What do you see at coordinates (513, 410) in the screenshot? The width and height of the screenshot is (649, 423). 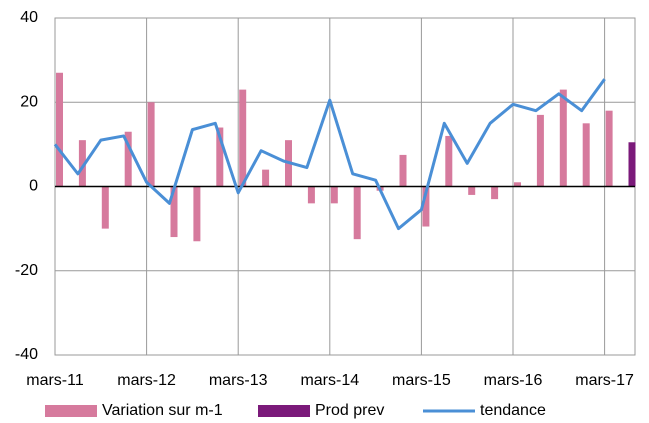 I see `legend-label: tendance` at bounding box center [513, 410].